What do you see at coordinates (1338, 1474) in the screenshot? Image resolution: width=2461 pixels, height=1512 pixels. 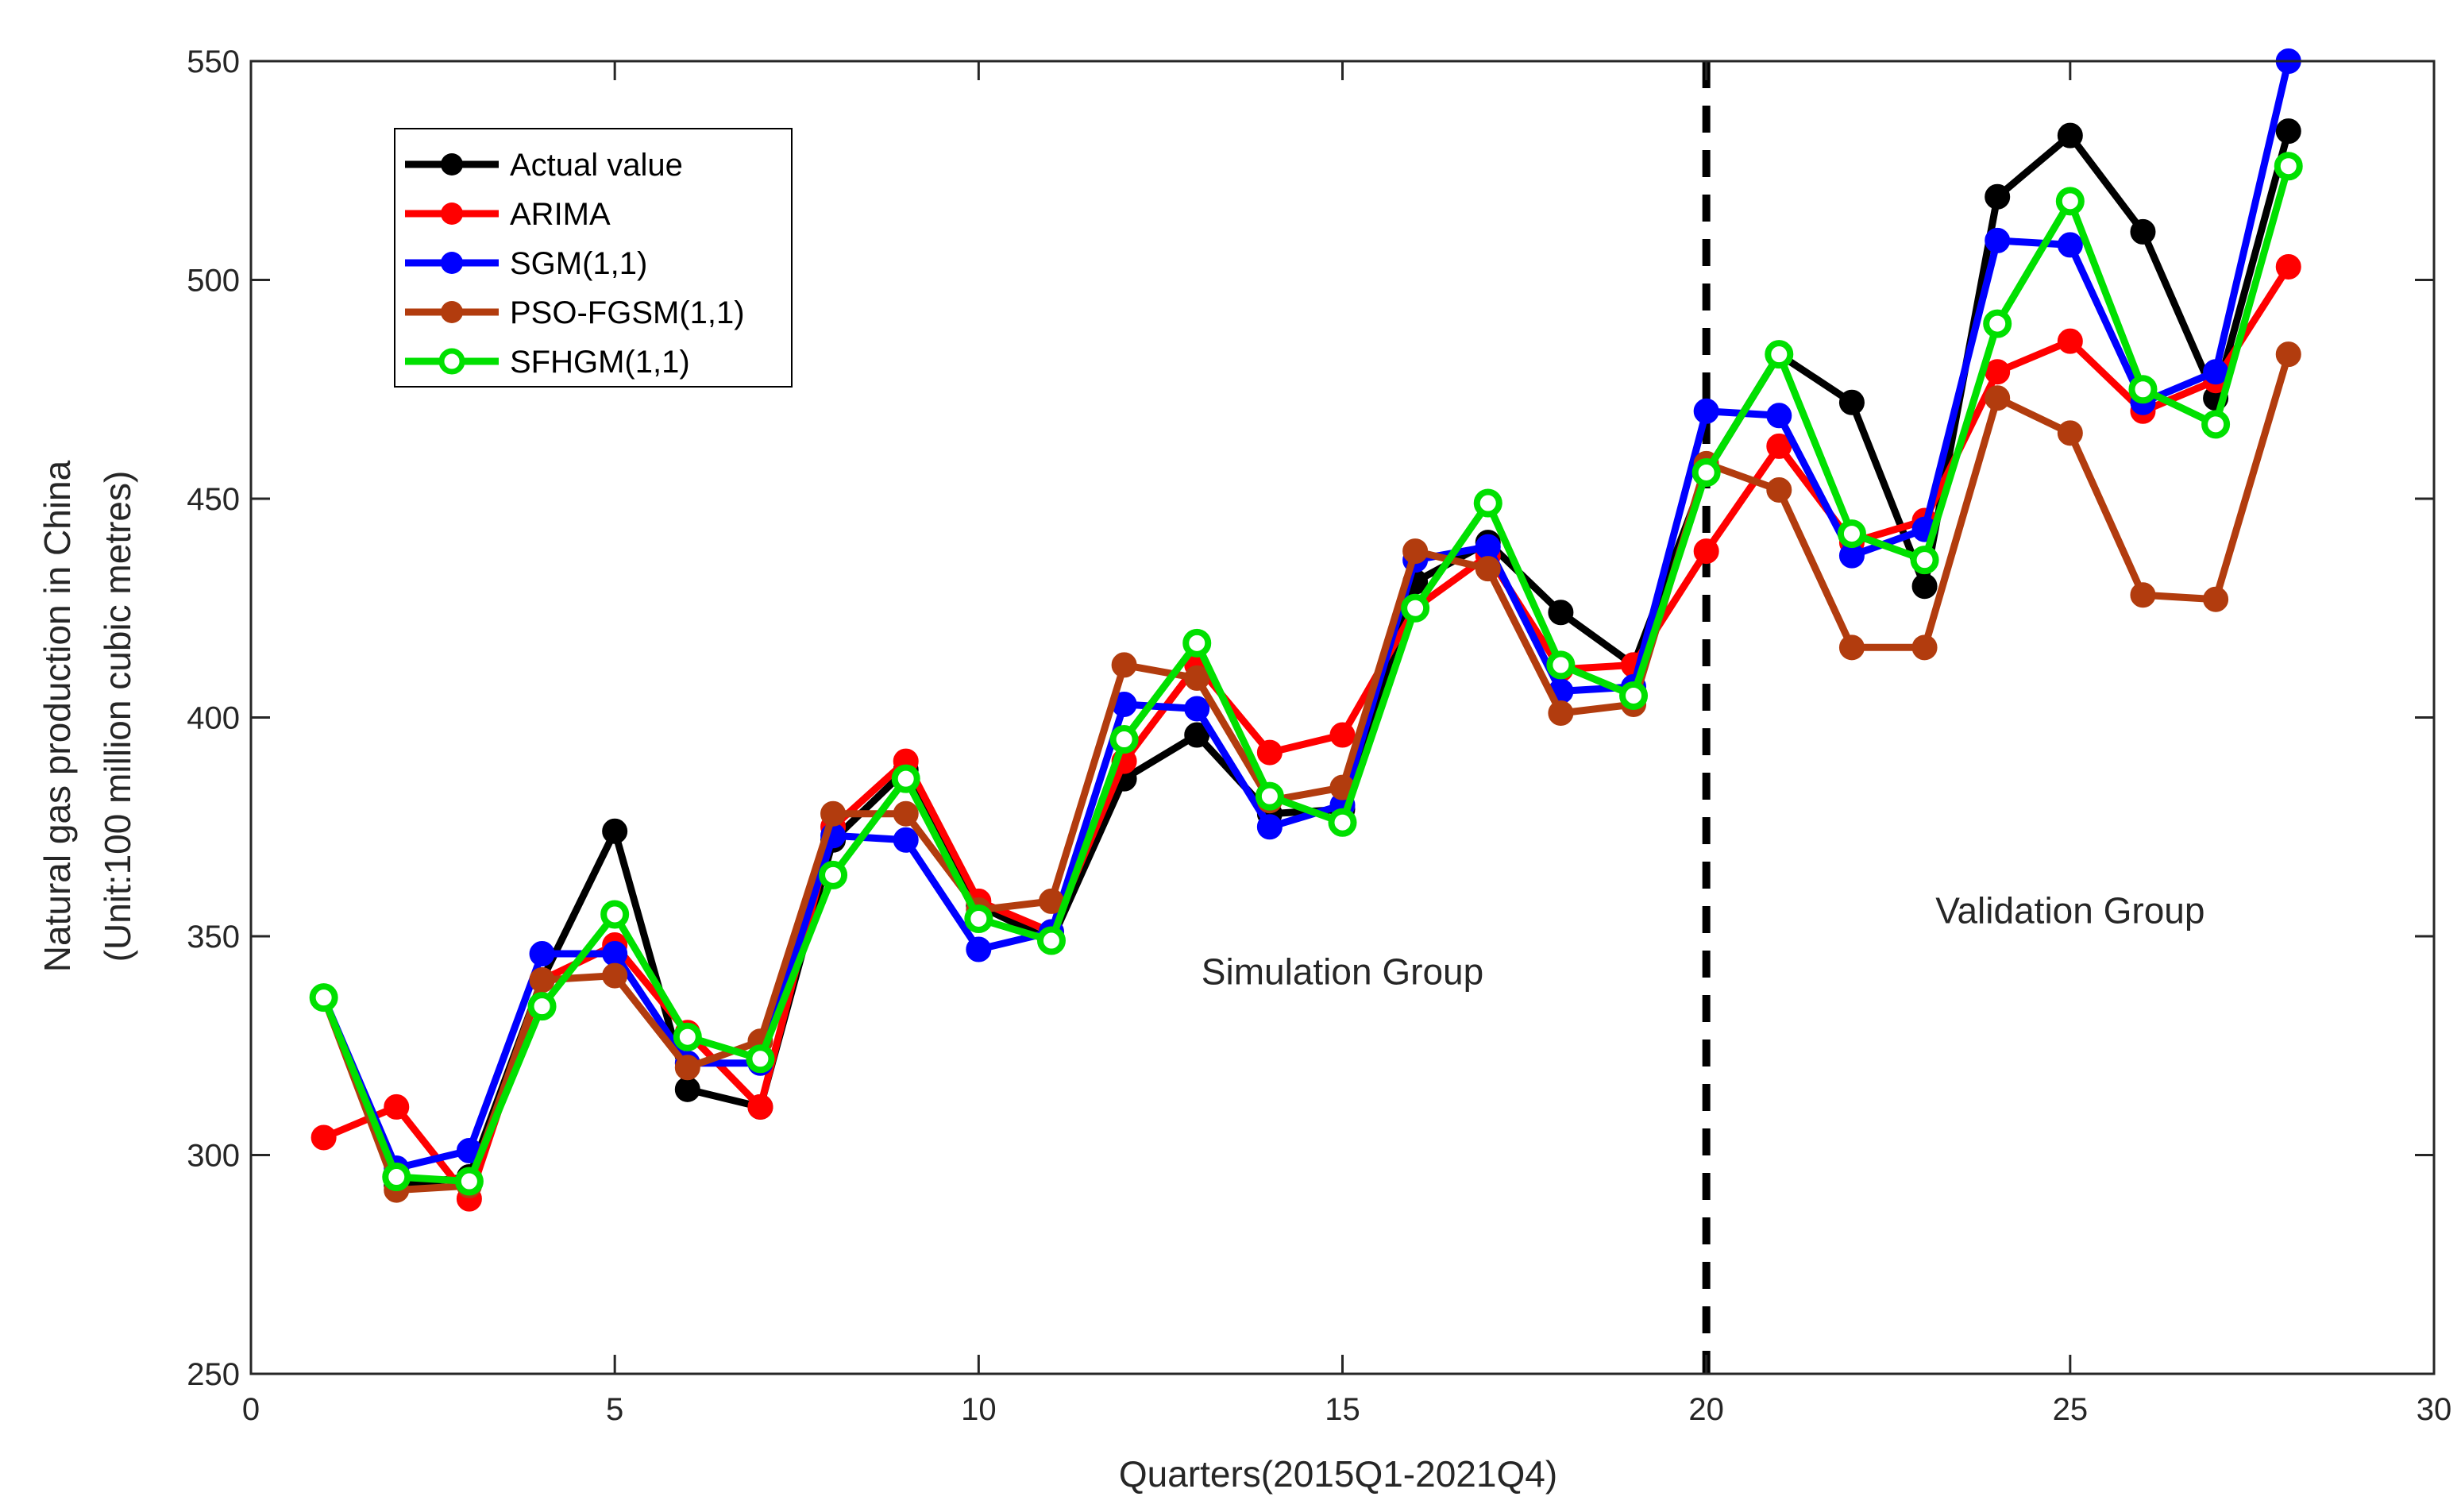 I see `x-axis-label: Quarters(2015Q1-2021Q4)` at bounding box center [1338, 1474].